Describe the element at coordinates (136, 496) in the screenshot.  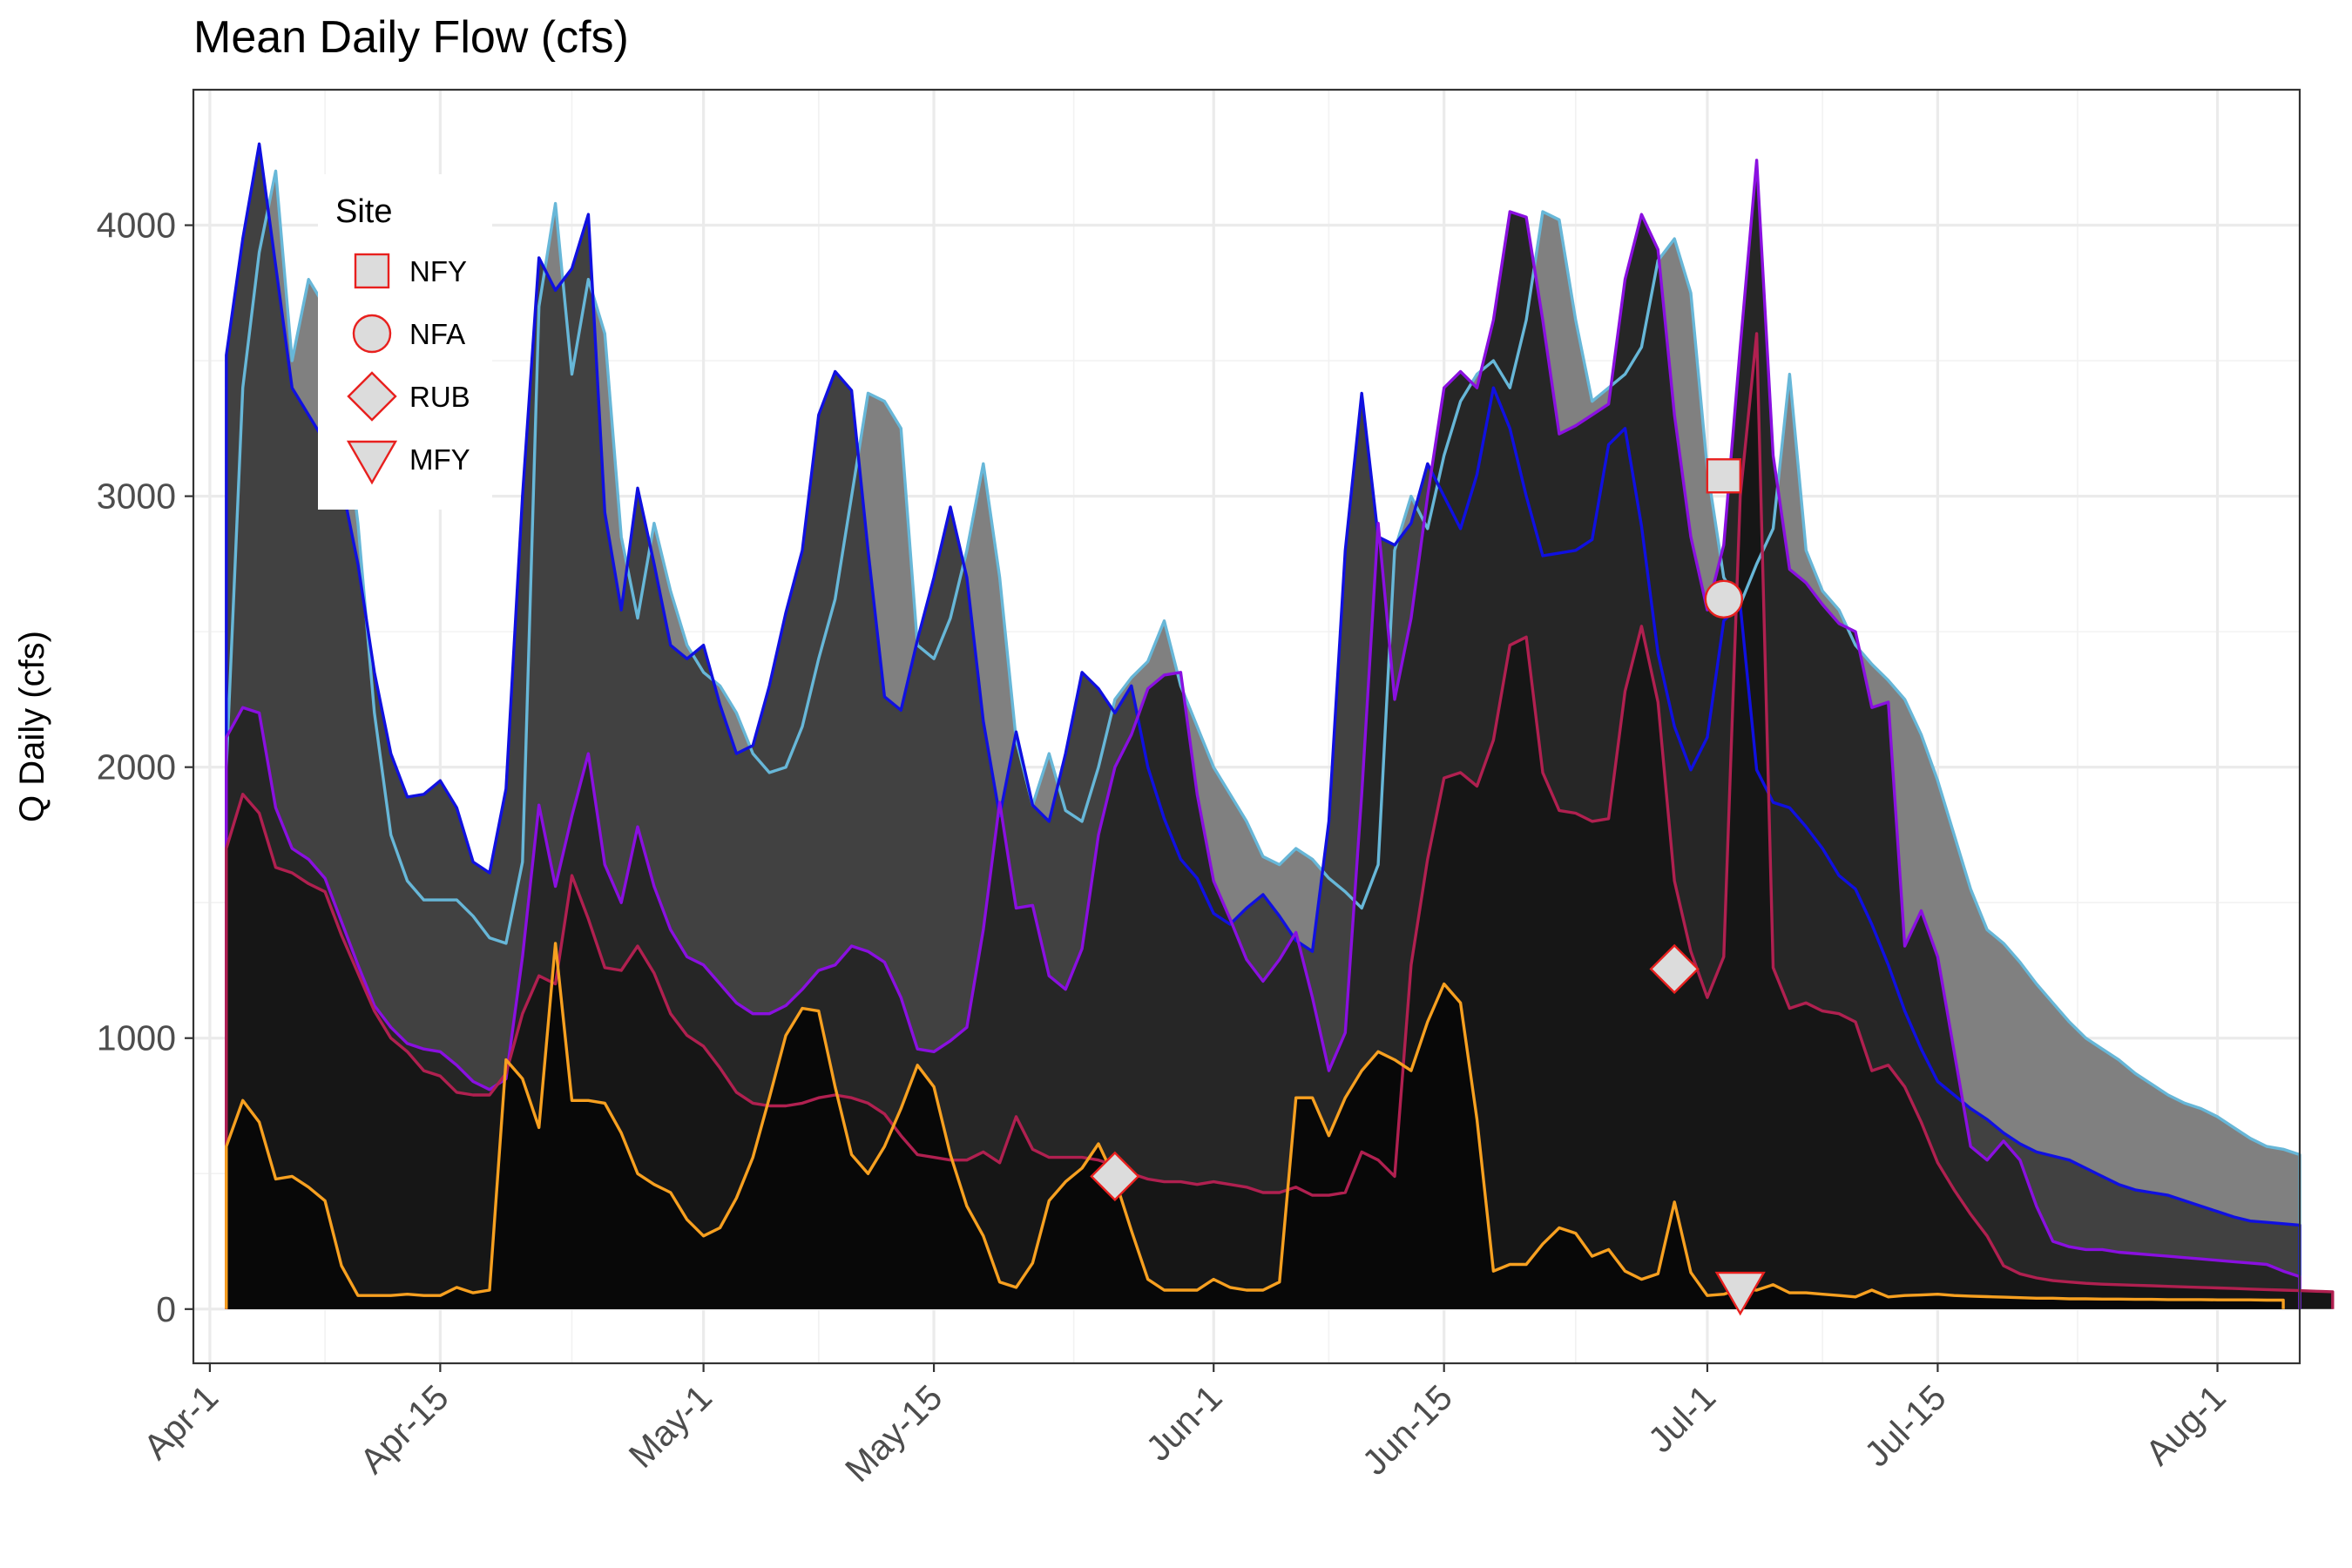
I see `y-tick-label: 3000` at that location.